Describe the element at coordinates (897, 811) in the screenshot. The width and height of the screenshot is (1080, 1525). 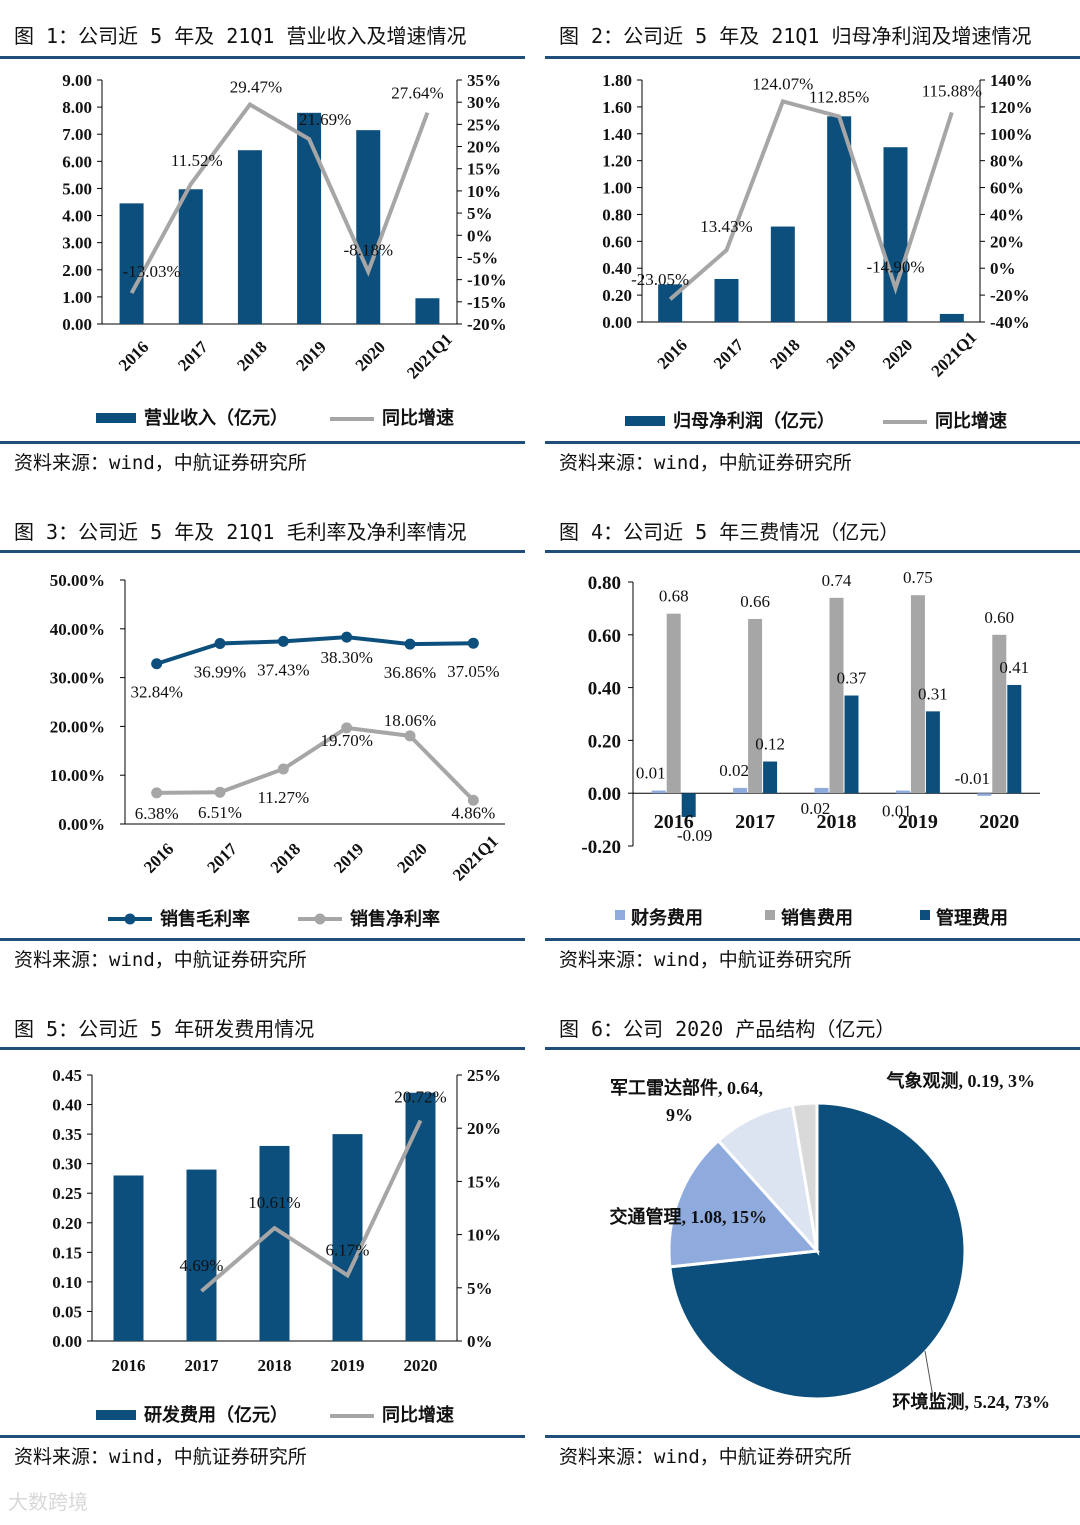
I see `expense-data-label: 0.01` at that location.